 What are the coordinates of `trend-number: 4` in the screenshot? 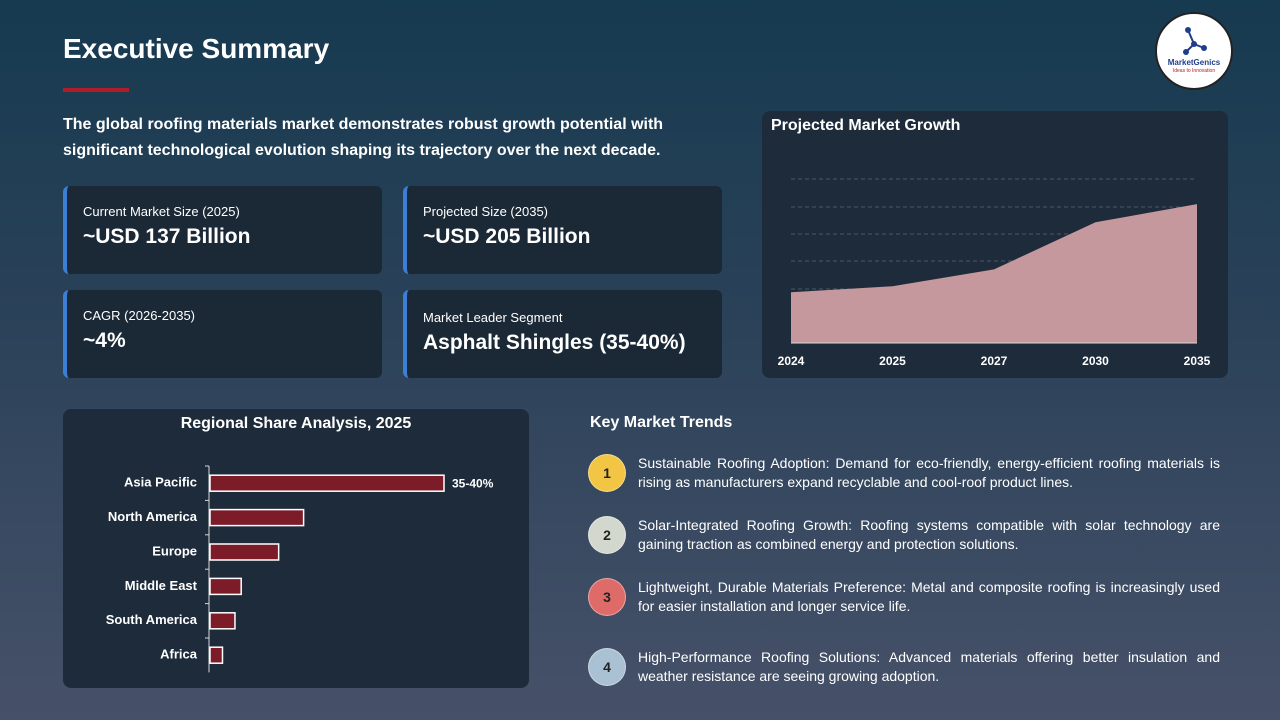 It's located at (607, 667).